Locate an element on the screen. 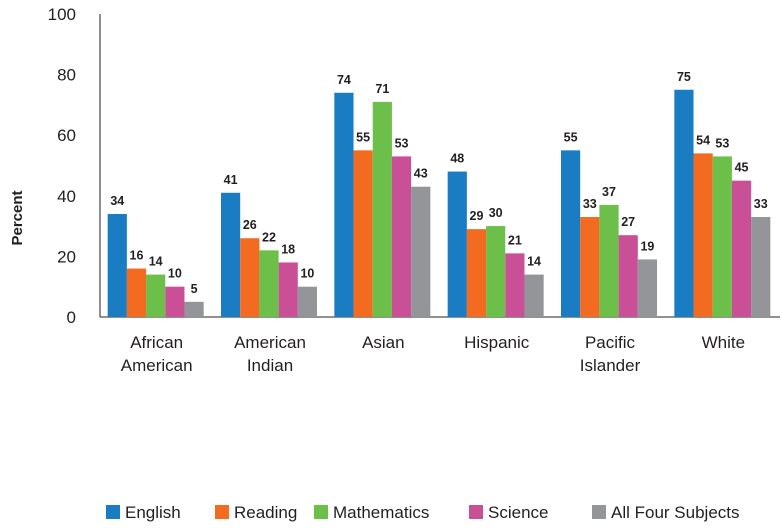 The image size is (782, 531). data-label: 26 is located at coordinates (250, 225).